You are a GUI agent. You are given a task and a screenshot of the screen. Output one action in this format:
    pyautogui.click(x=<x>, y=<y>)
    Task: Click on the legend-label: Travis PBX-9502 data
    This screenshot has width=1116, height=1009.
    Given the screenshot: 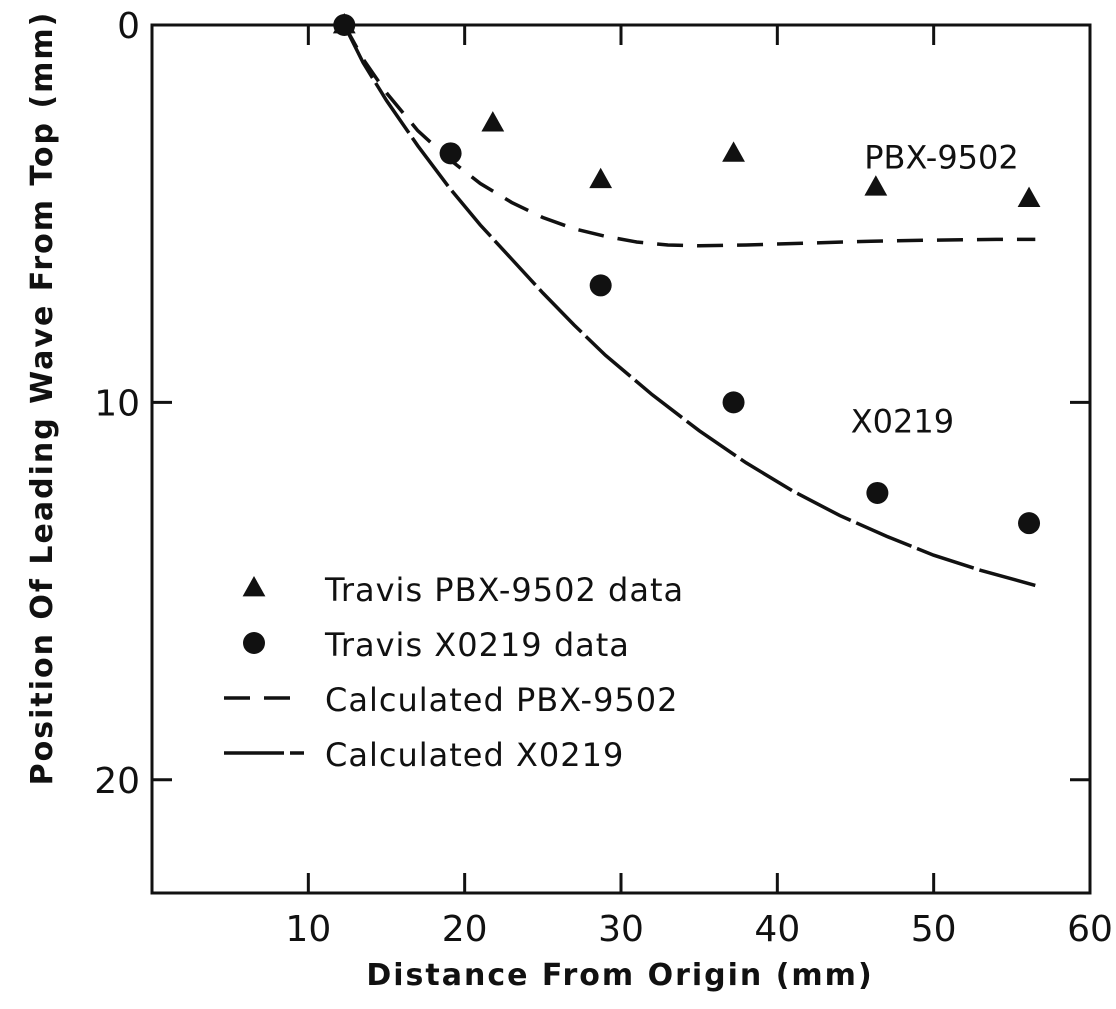 What is the action you would take?
    pyautogui.click(x=504, y=590)
    